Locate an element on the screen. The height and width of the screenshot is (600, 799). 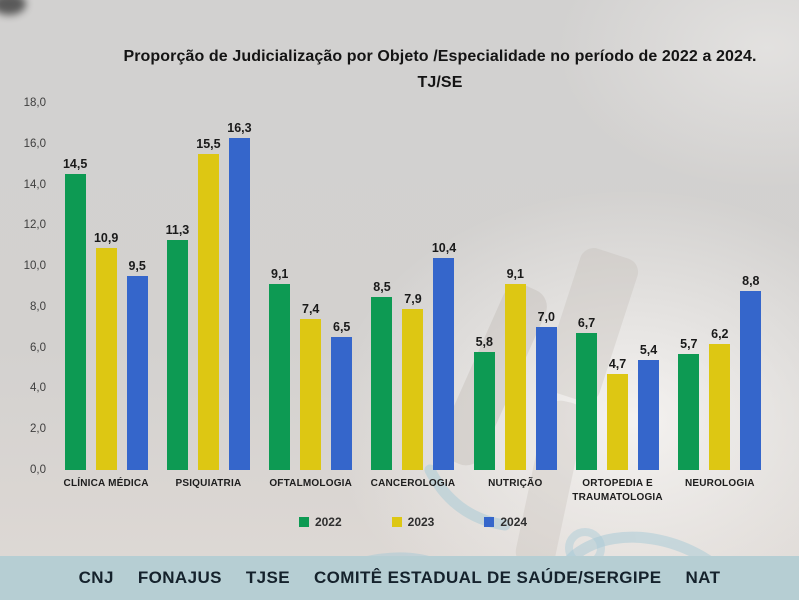
y-tick-label: 0,0 is located at coordinates (38, 470).